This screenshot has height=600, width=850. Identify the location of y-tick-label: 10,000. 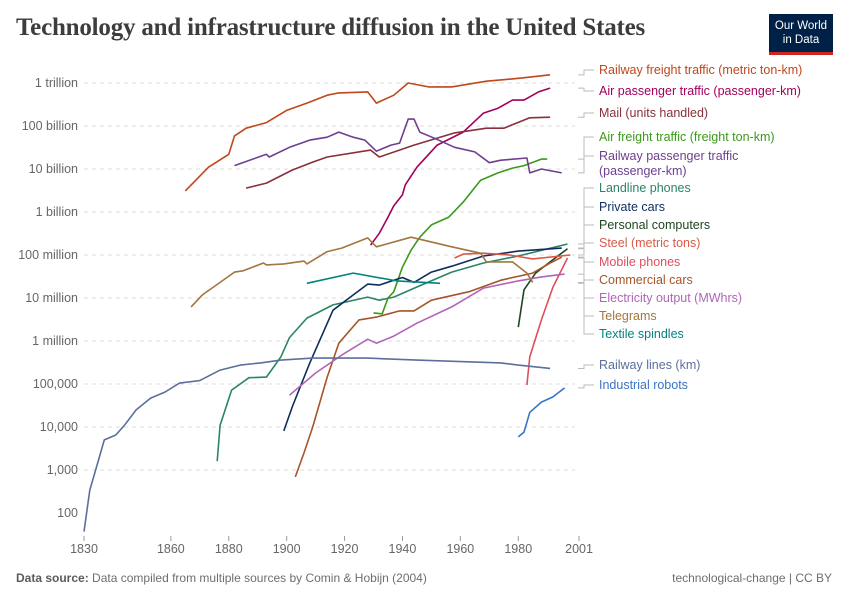
(59, 427).